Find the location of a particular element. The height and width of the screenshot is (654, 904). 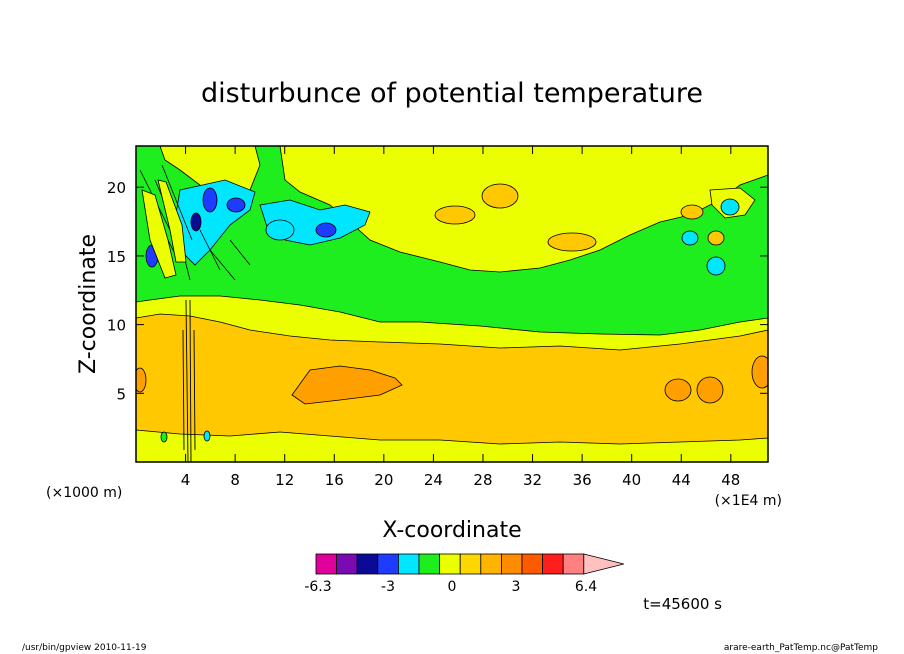

colorbar-tick-label-2: 0 is located at coordinates (452, 587).